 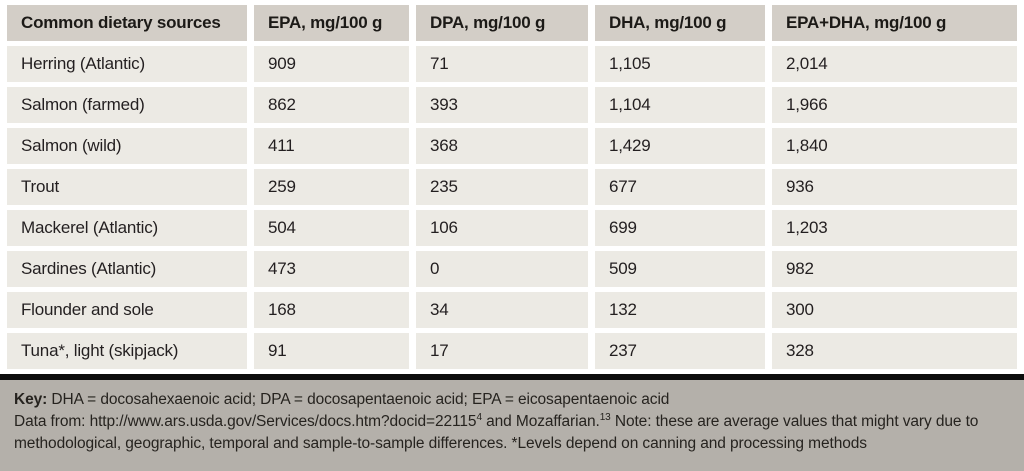 I want to click on table-row-salmon-farmed: Salmon (farmed) 862 393 1,104 1,966, so click(x=512, y=105).